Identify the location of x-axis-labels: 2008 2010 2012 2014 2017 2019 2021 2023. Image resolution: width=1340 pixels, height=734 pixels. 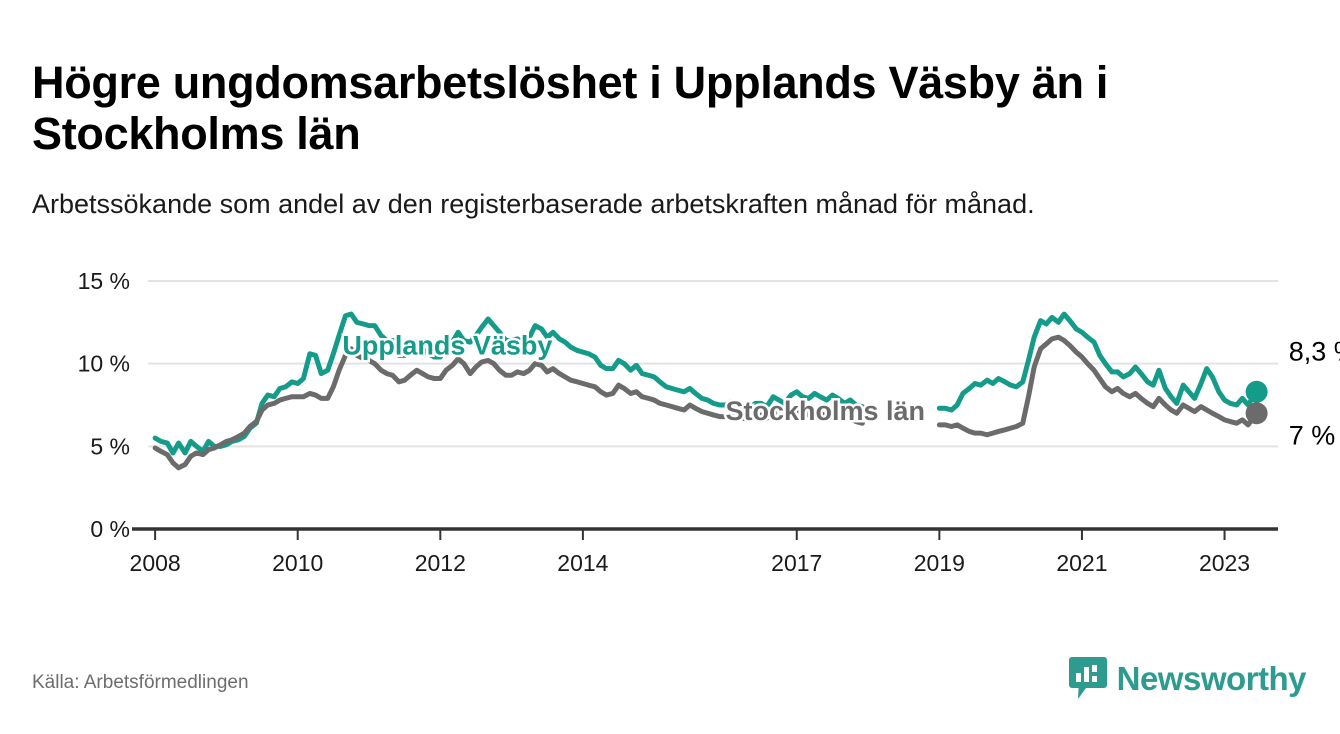
(690, 563).